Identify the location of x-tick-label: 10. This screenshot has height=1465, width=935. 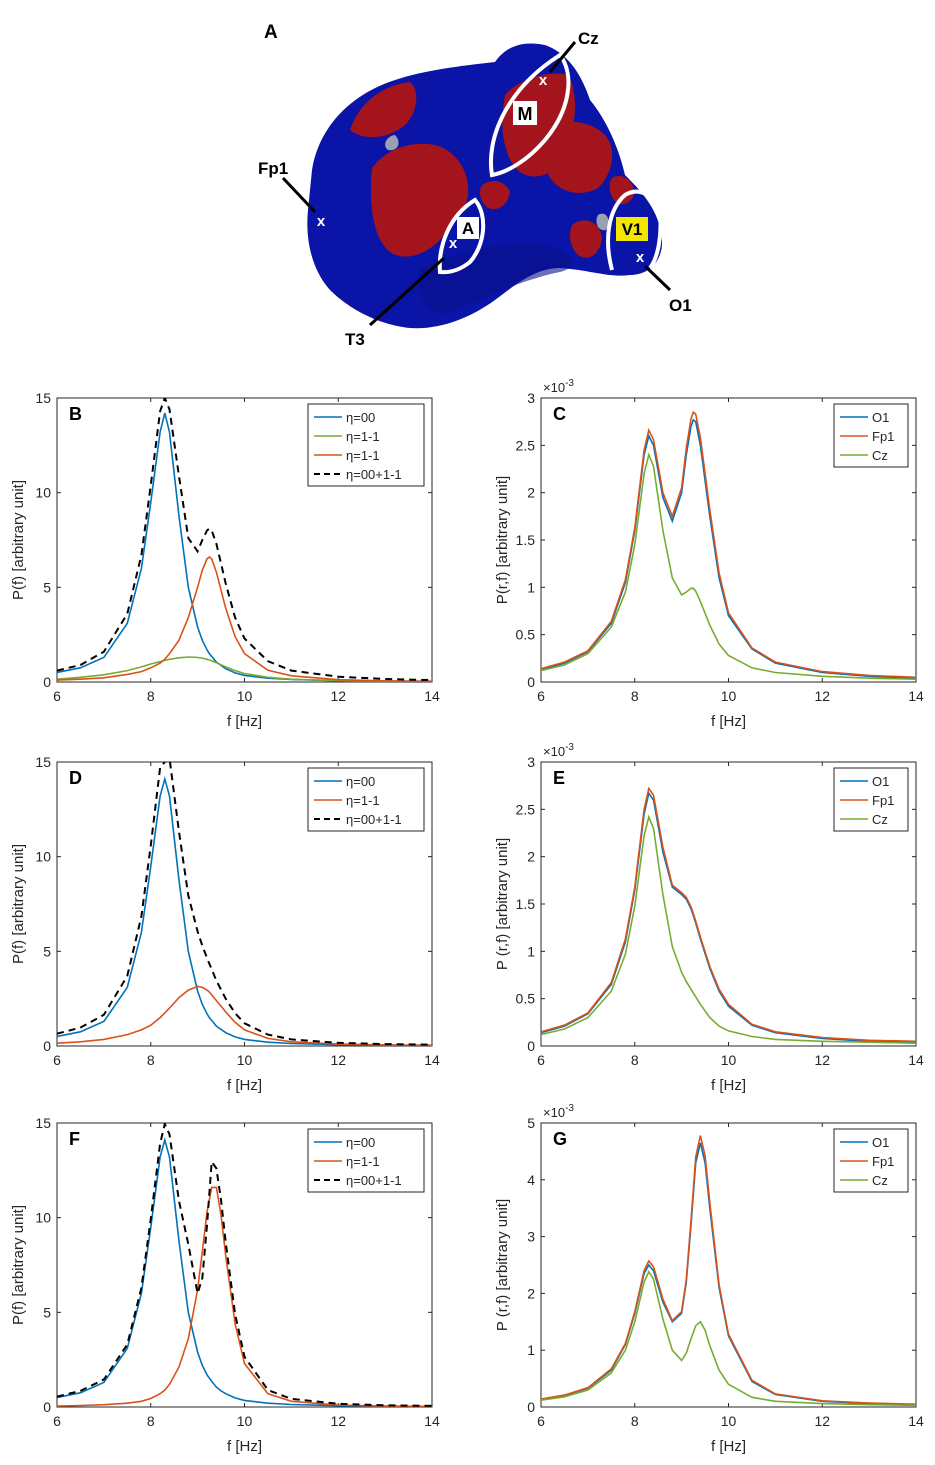
(729, 696).